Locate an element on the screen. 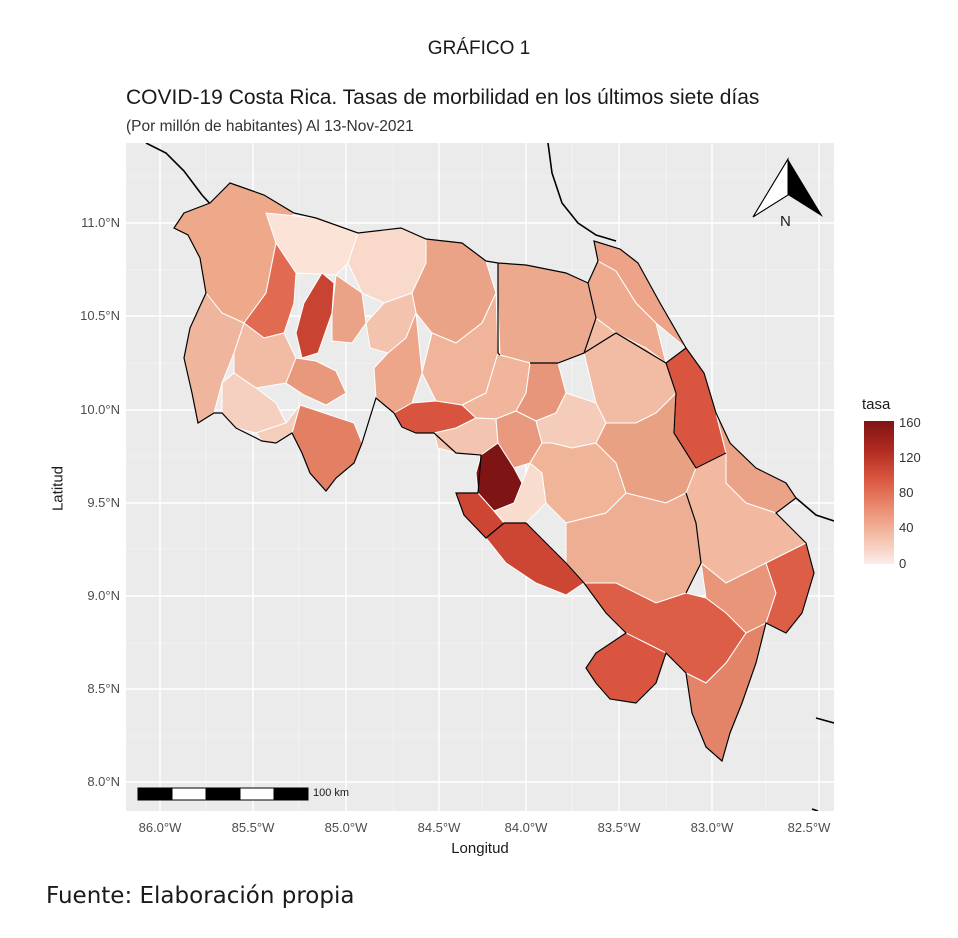 This screenshot has height=938, width=958. figure-label: GRÁFICO 1 is located at coordinates (479, 48).